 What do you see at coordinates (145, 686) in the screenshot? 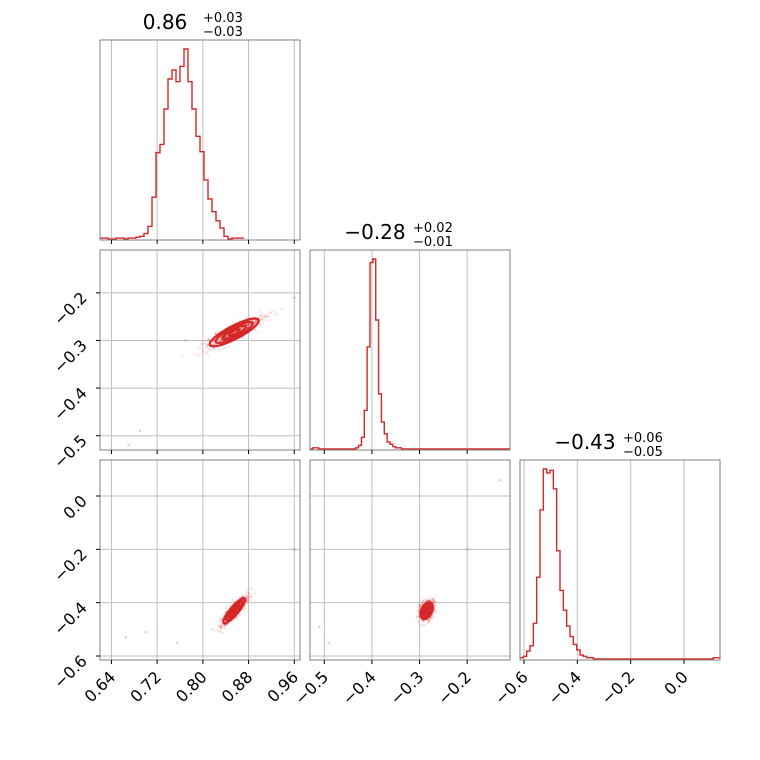
I see `x-tick-label: 0.72` at bounding box center [145, 686].